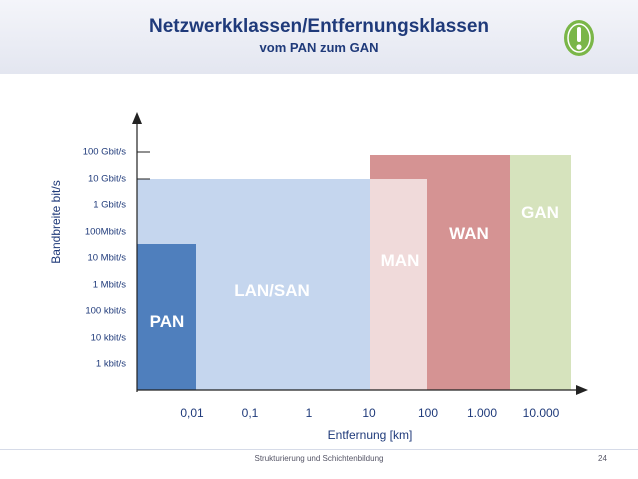 This screenshot has width=638, height=479. Describe the element at coordinates (250, 413) in the screenshot. I see `x-tick-0-1: 0,1` at that location.